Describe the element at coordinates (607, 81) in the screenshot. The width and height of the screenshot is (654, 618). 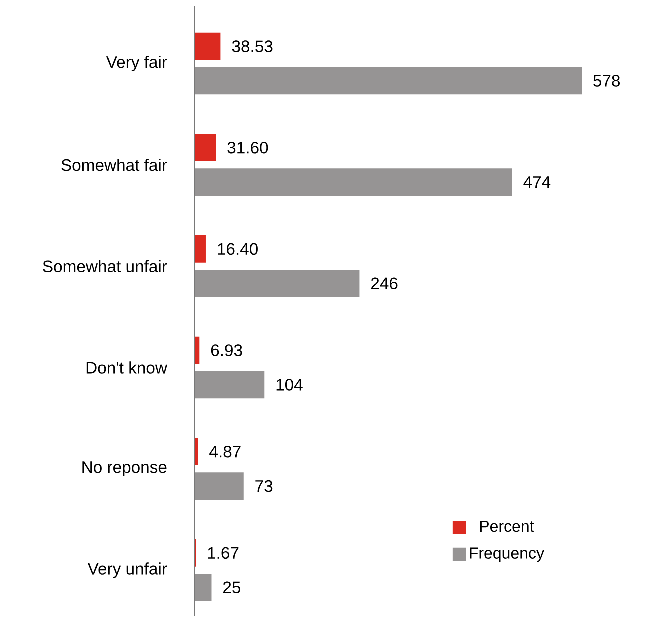
I see `data-label: 578` at that location.